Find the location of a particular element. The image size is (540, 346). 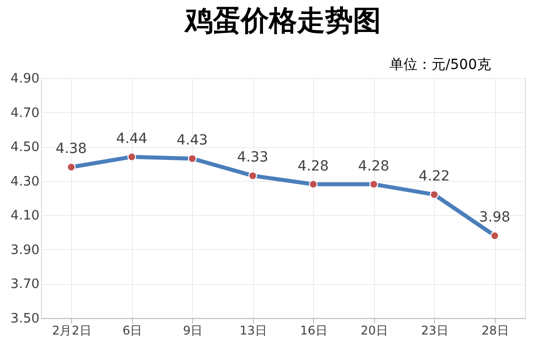

x-tick-label: 2月2日 is located at coordinates (72, 331).